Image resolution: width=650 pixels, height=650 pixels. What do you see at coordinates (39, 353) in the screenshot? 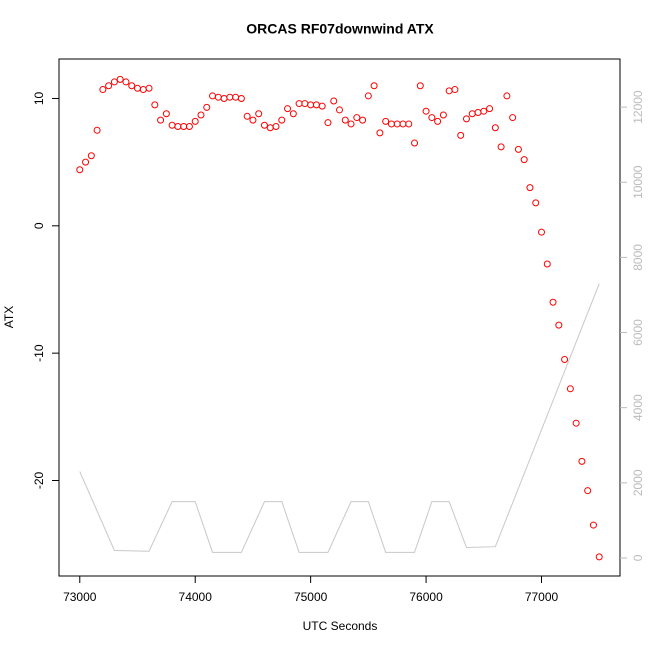
I see `y-tick-label: -10` at bounding box center [39, 353].